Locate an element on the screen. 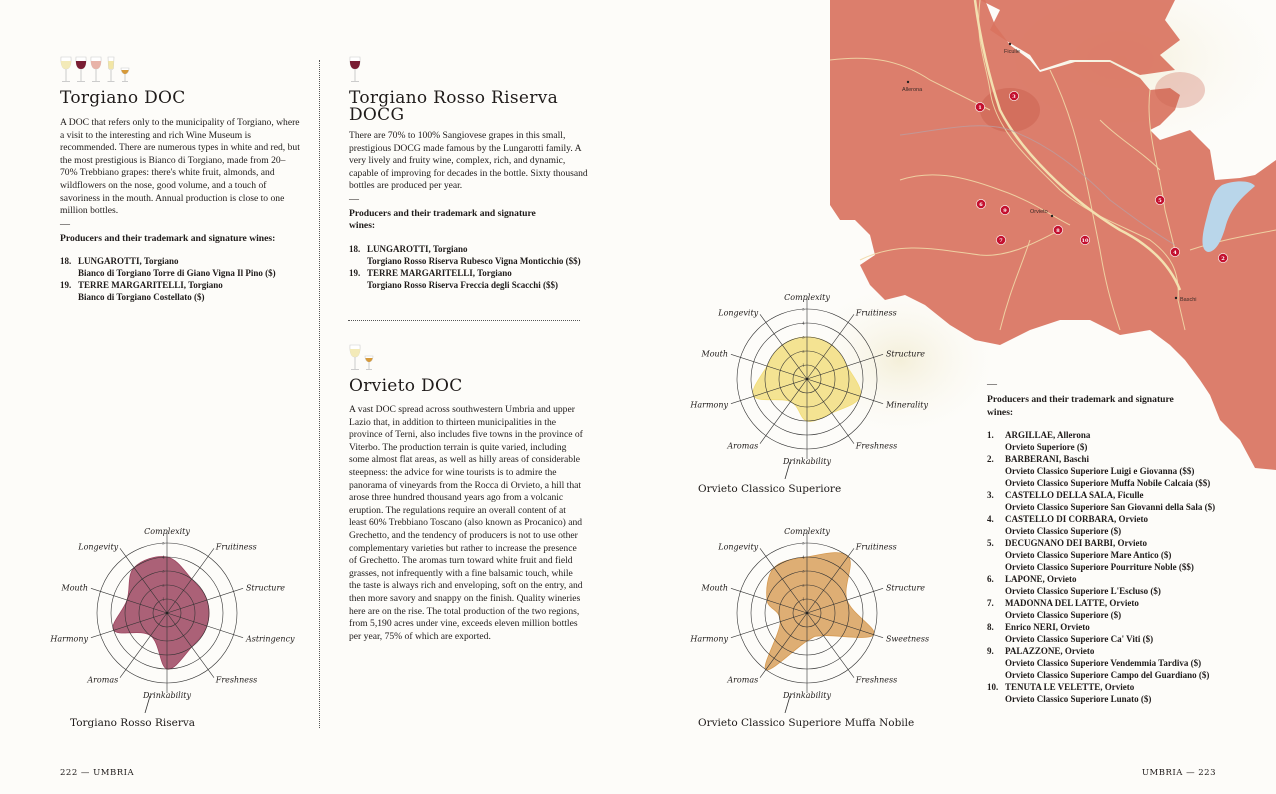  red-wine-glass-icon is located at coordinates (355, 69).